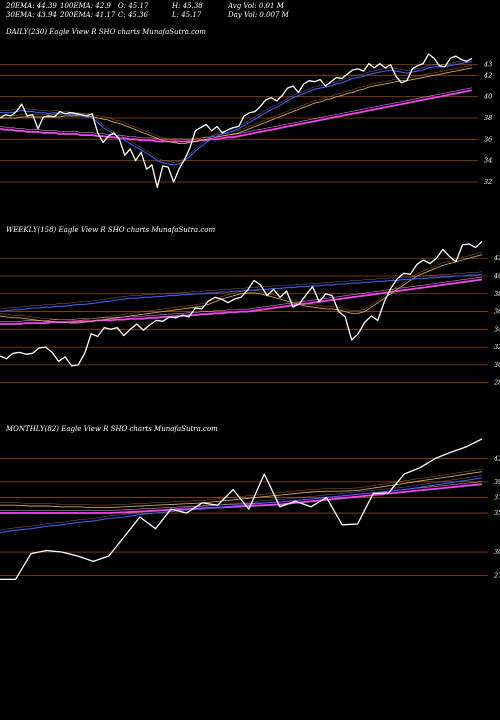 This screenshot has height=720, width=500. I want to click on daily-tick-label: 40, so click(487, 97).